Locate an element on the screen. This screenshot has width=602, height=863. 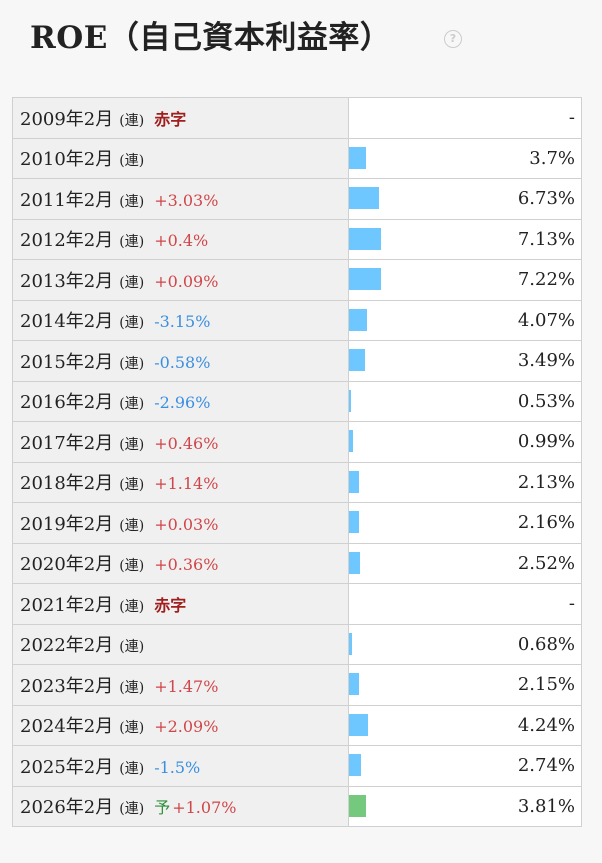
period-cell: 2025年2月 (連) -1.5% is located at coordinates (180, 766).